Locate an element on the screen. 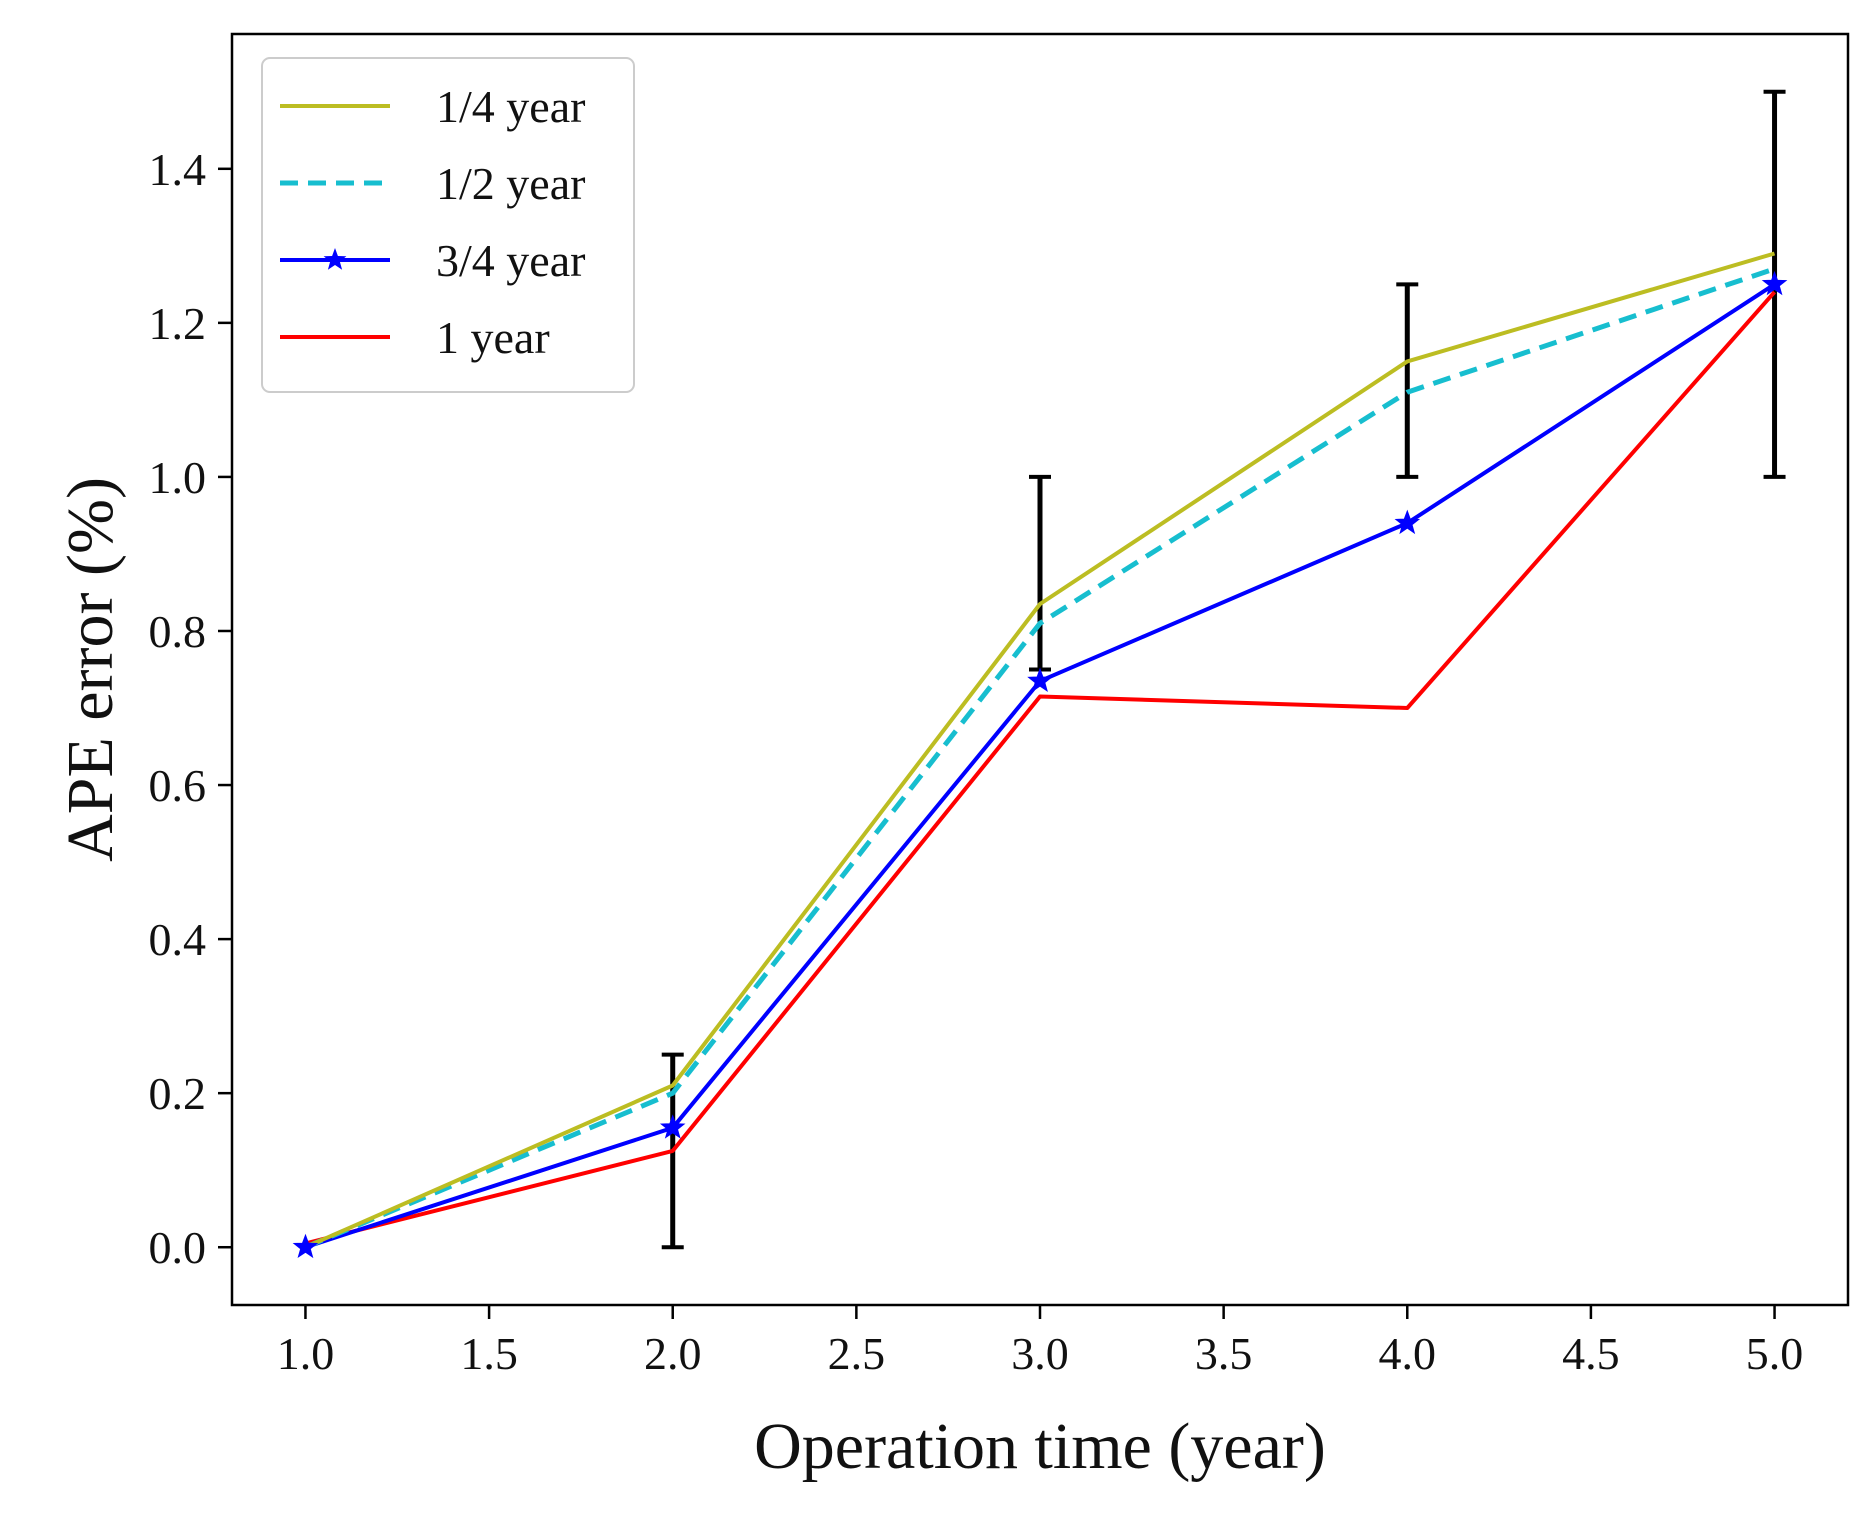 The width and height of the screenshot is (1872, 1516). y-tick-label: 0.8 is located at coordinates (178, 631).